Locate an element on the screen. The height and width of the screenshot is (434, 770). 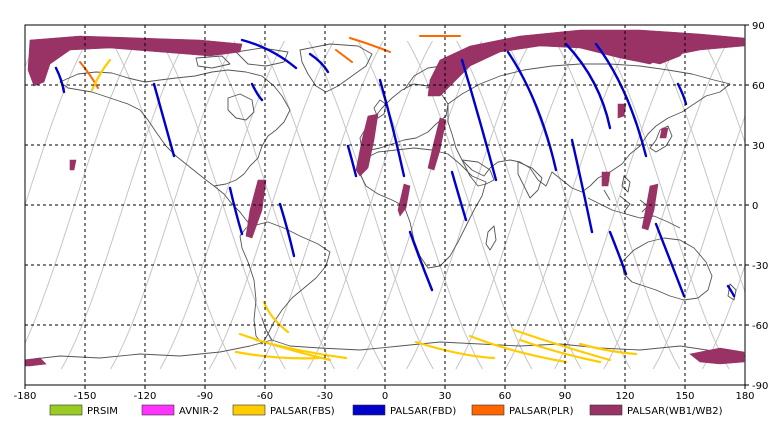
legend-label: PRSIM is located at coordinates (102, 411).